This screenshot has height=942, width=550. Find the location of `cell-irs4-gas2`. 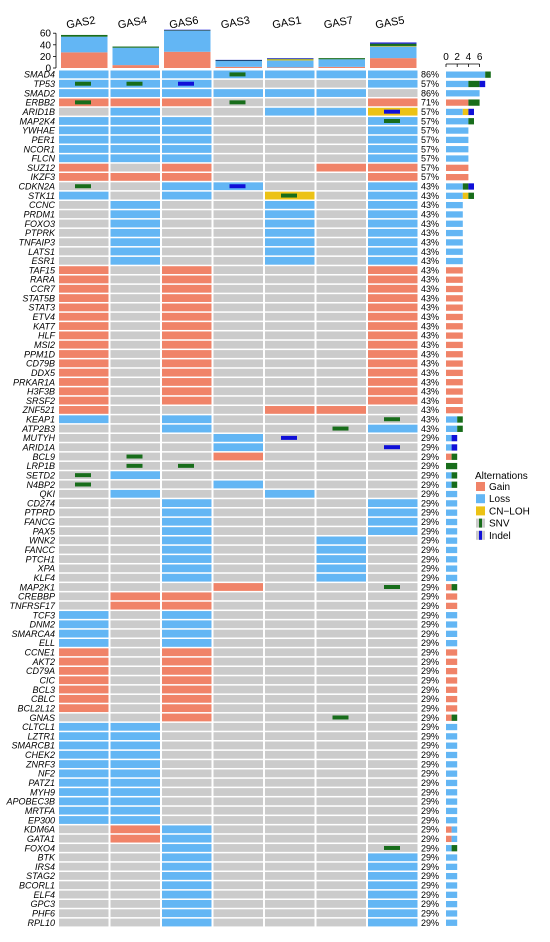

cell-irs4-gas2 is located at coordinates (84, 866).